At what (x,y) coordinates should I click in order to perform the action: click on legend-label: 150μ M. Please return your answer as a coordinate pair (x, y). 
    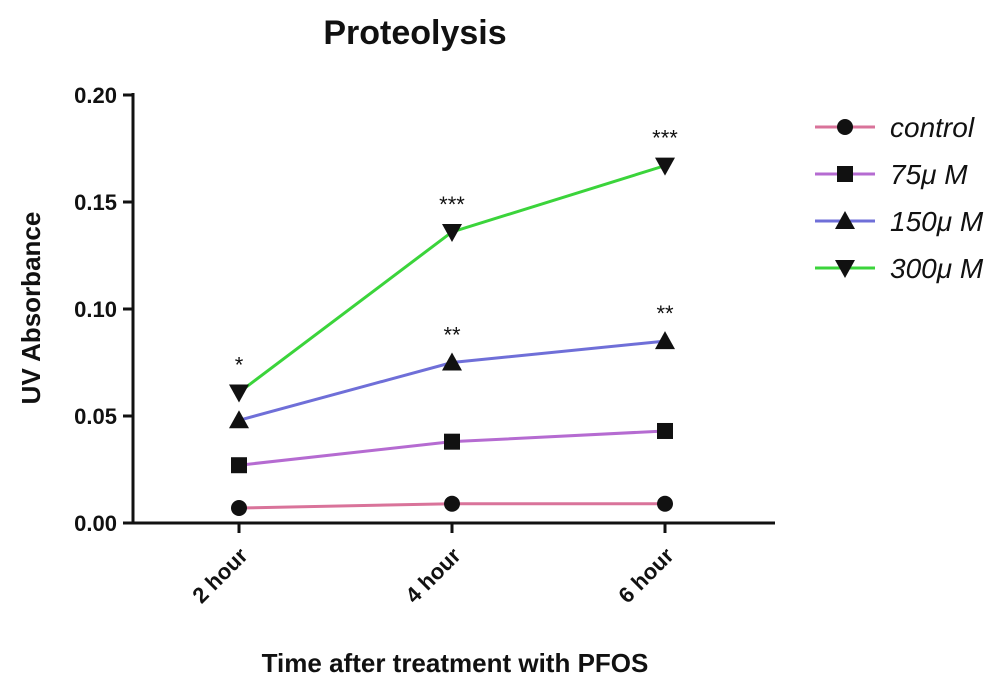
    Looking at the image, I should click on (937, 221).